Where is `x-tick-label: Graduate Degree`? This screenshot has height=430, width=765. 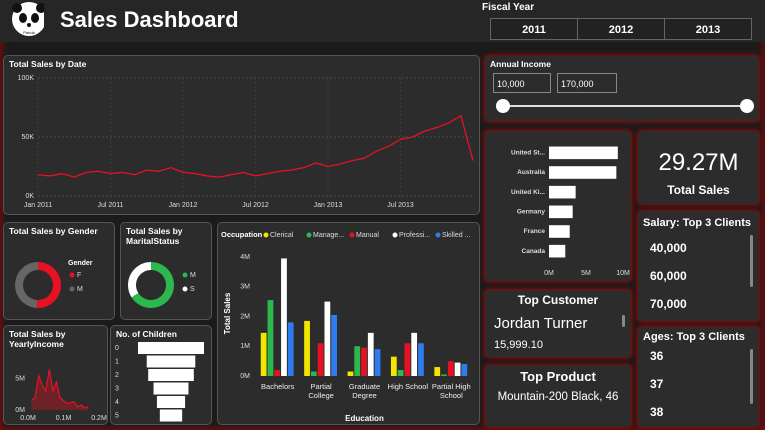
x-tick-label: Graduate Degree is located at coordinates (364, 391).